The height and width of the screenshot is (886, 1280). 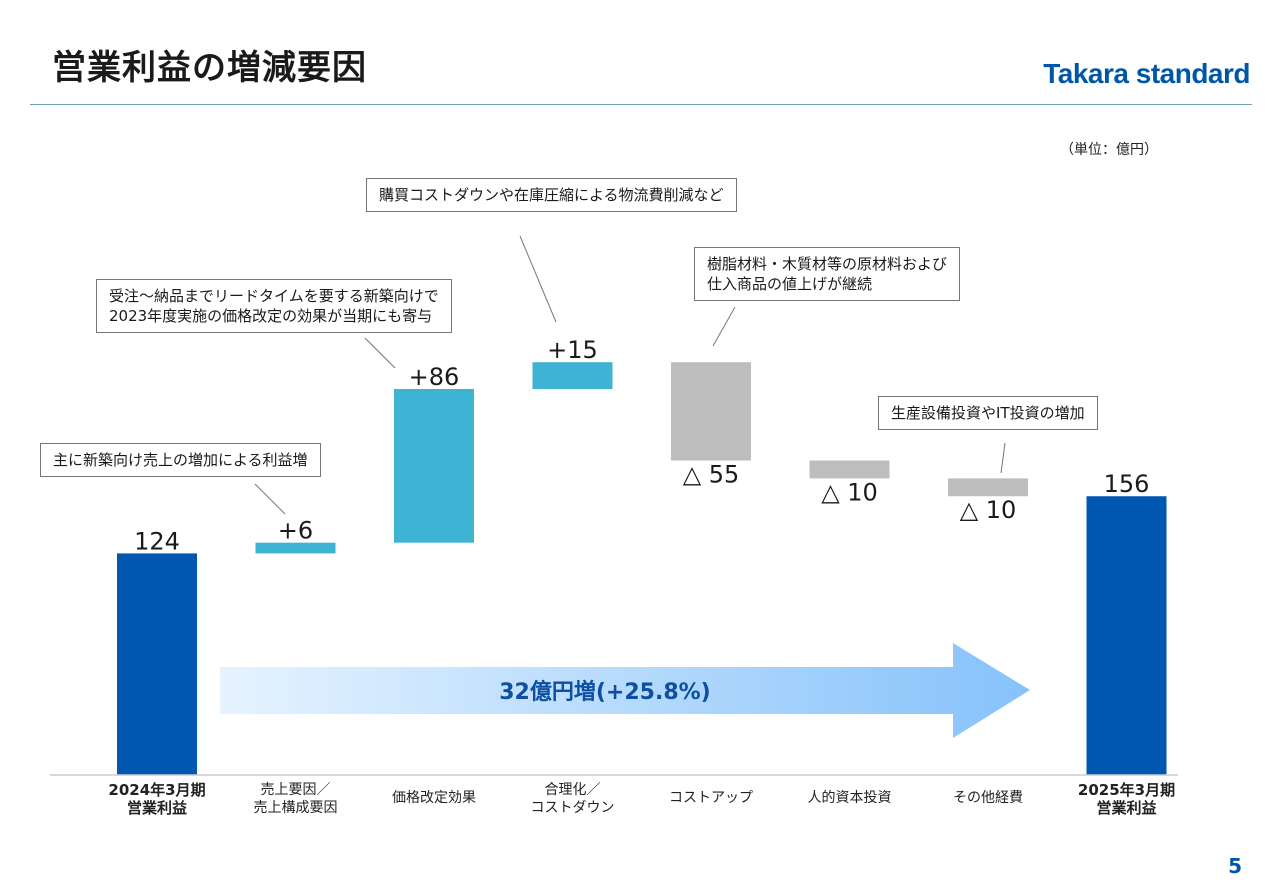 I want to click on value-label-2: +86, so click(x=434, y=377).